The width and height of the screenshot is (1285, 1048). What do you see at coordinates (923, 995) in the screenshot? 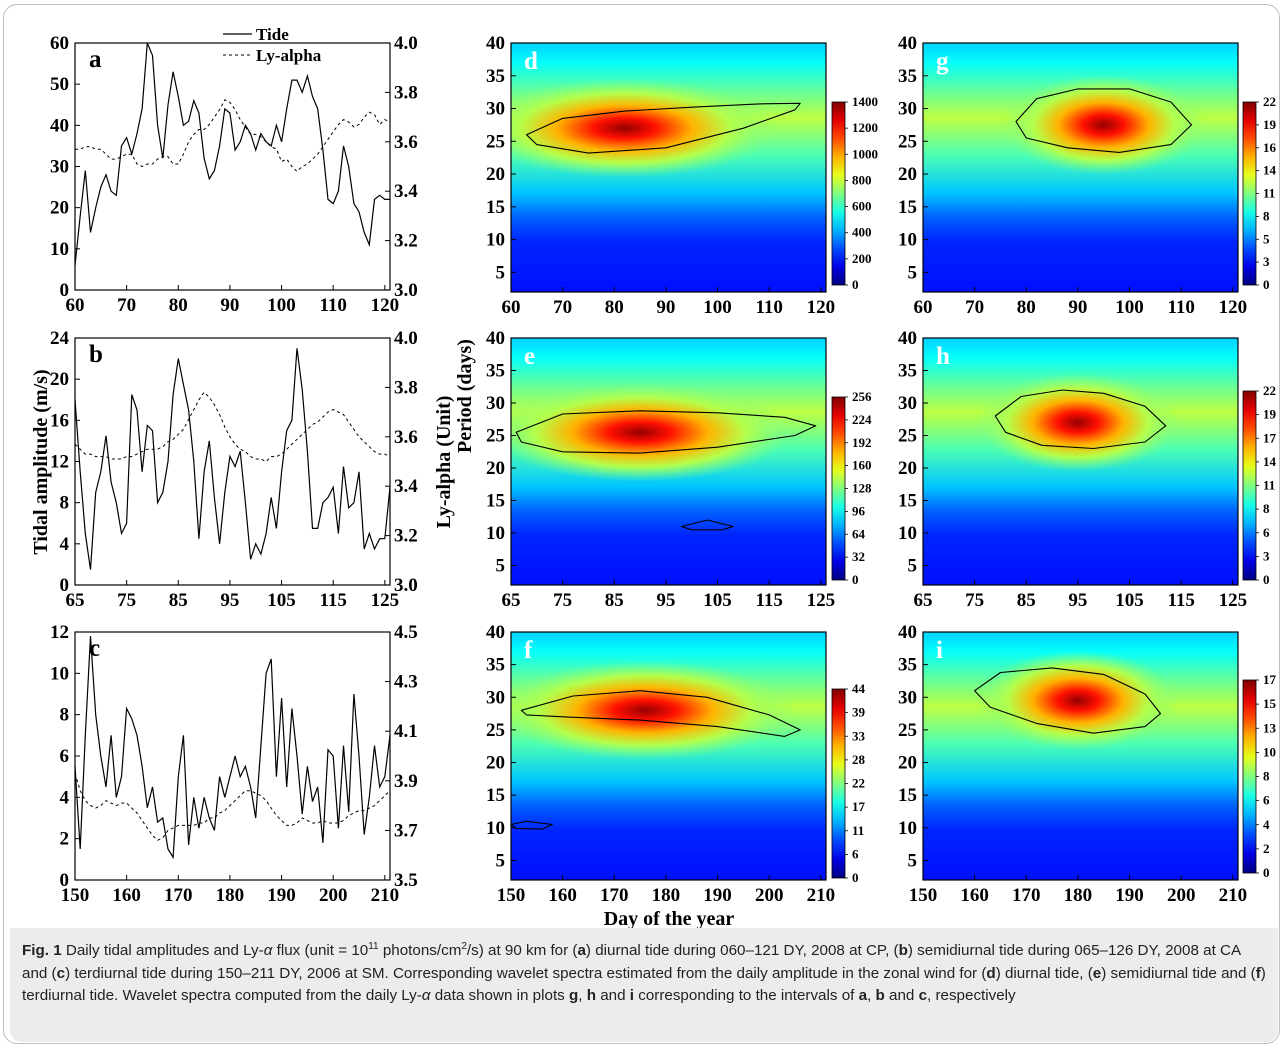
I see `caption-segment: c` at bounding box center [923, 995].